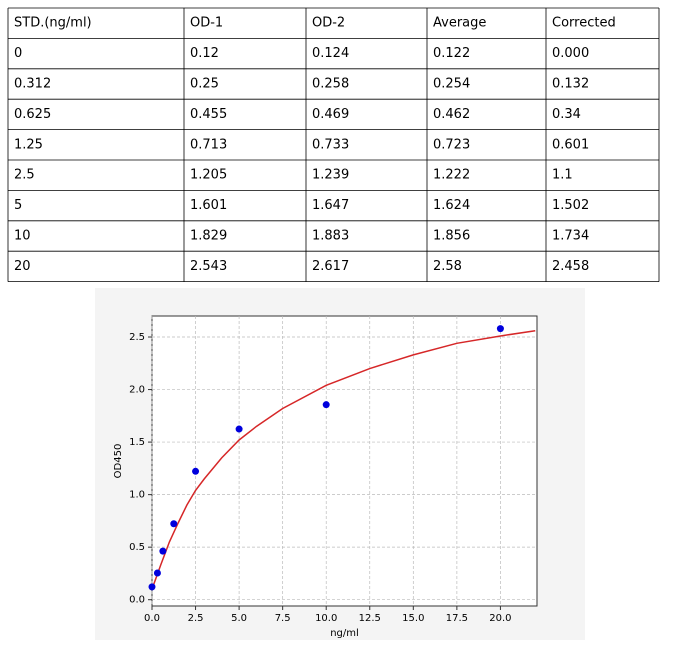 The image size is (689, 646). What do you see at coordinates (570, 144) in the screenshot?
I see `table-cell: 0.601` at bounding box center [570, 144].